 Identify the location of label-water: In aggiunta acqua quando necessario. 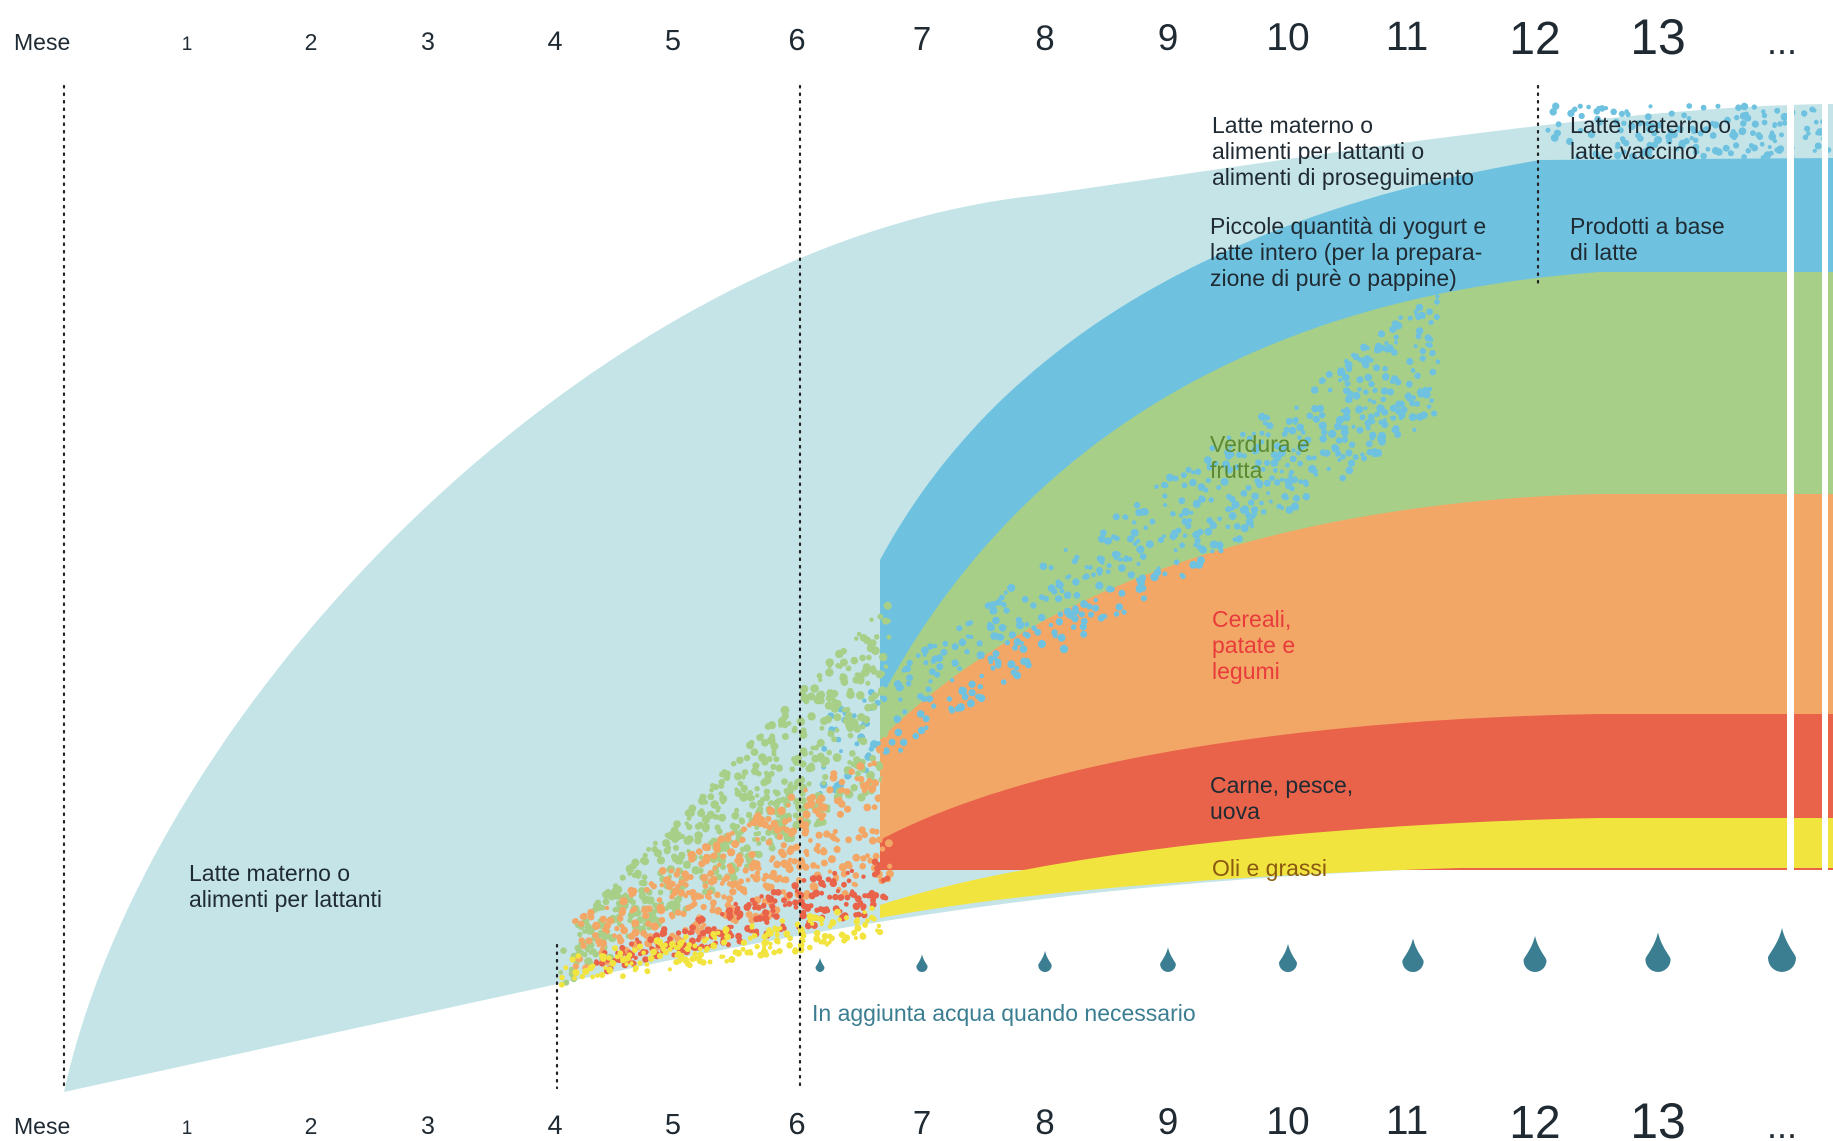
(1004, 1013).